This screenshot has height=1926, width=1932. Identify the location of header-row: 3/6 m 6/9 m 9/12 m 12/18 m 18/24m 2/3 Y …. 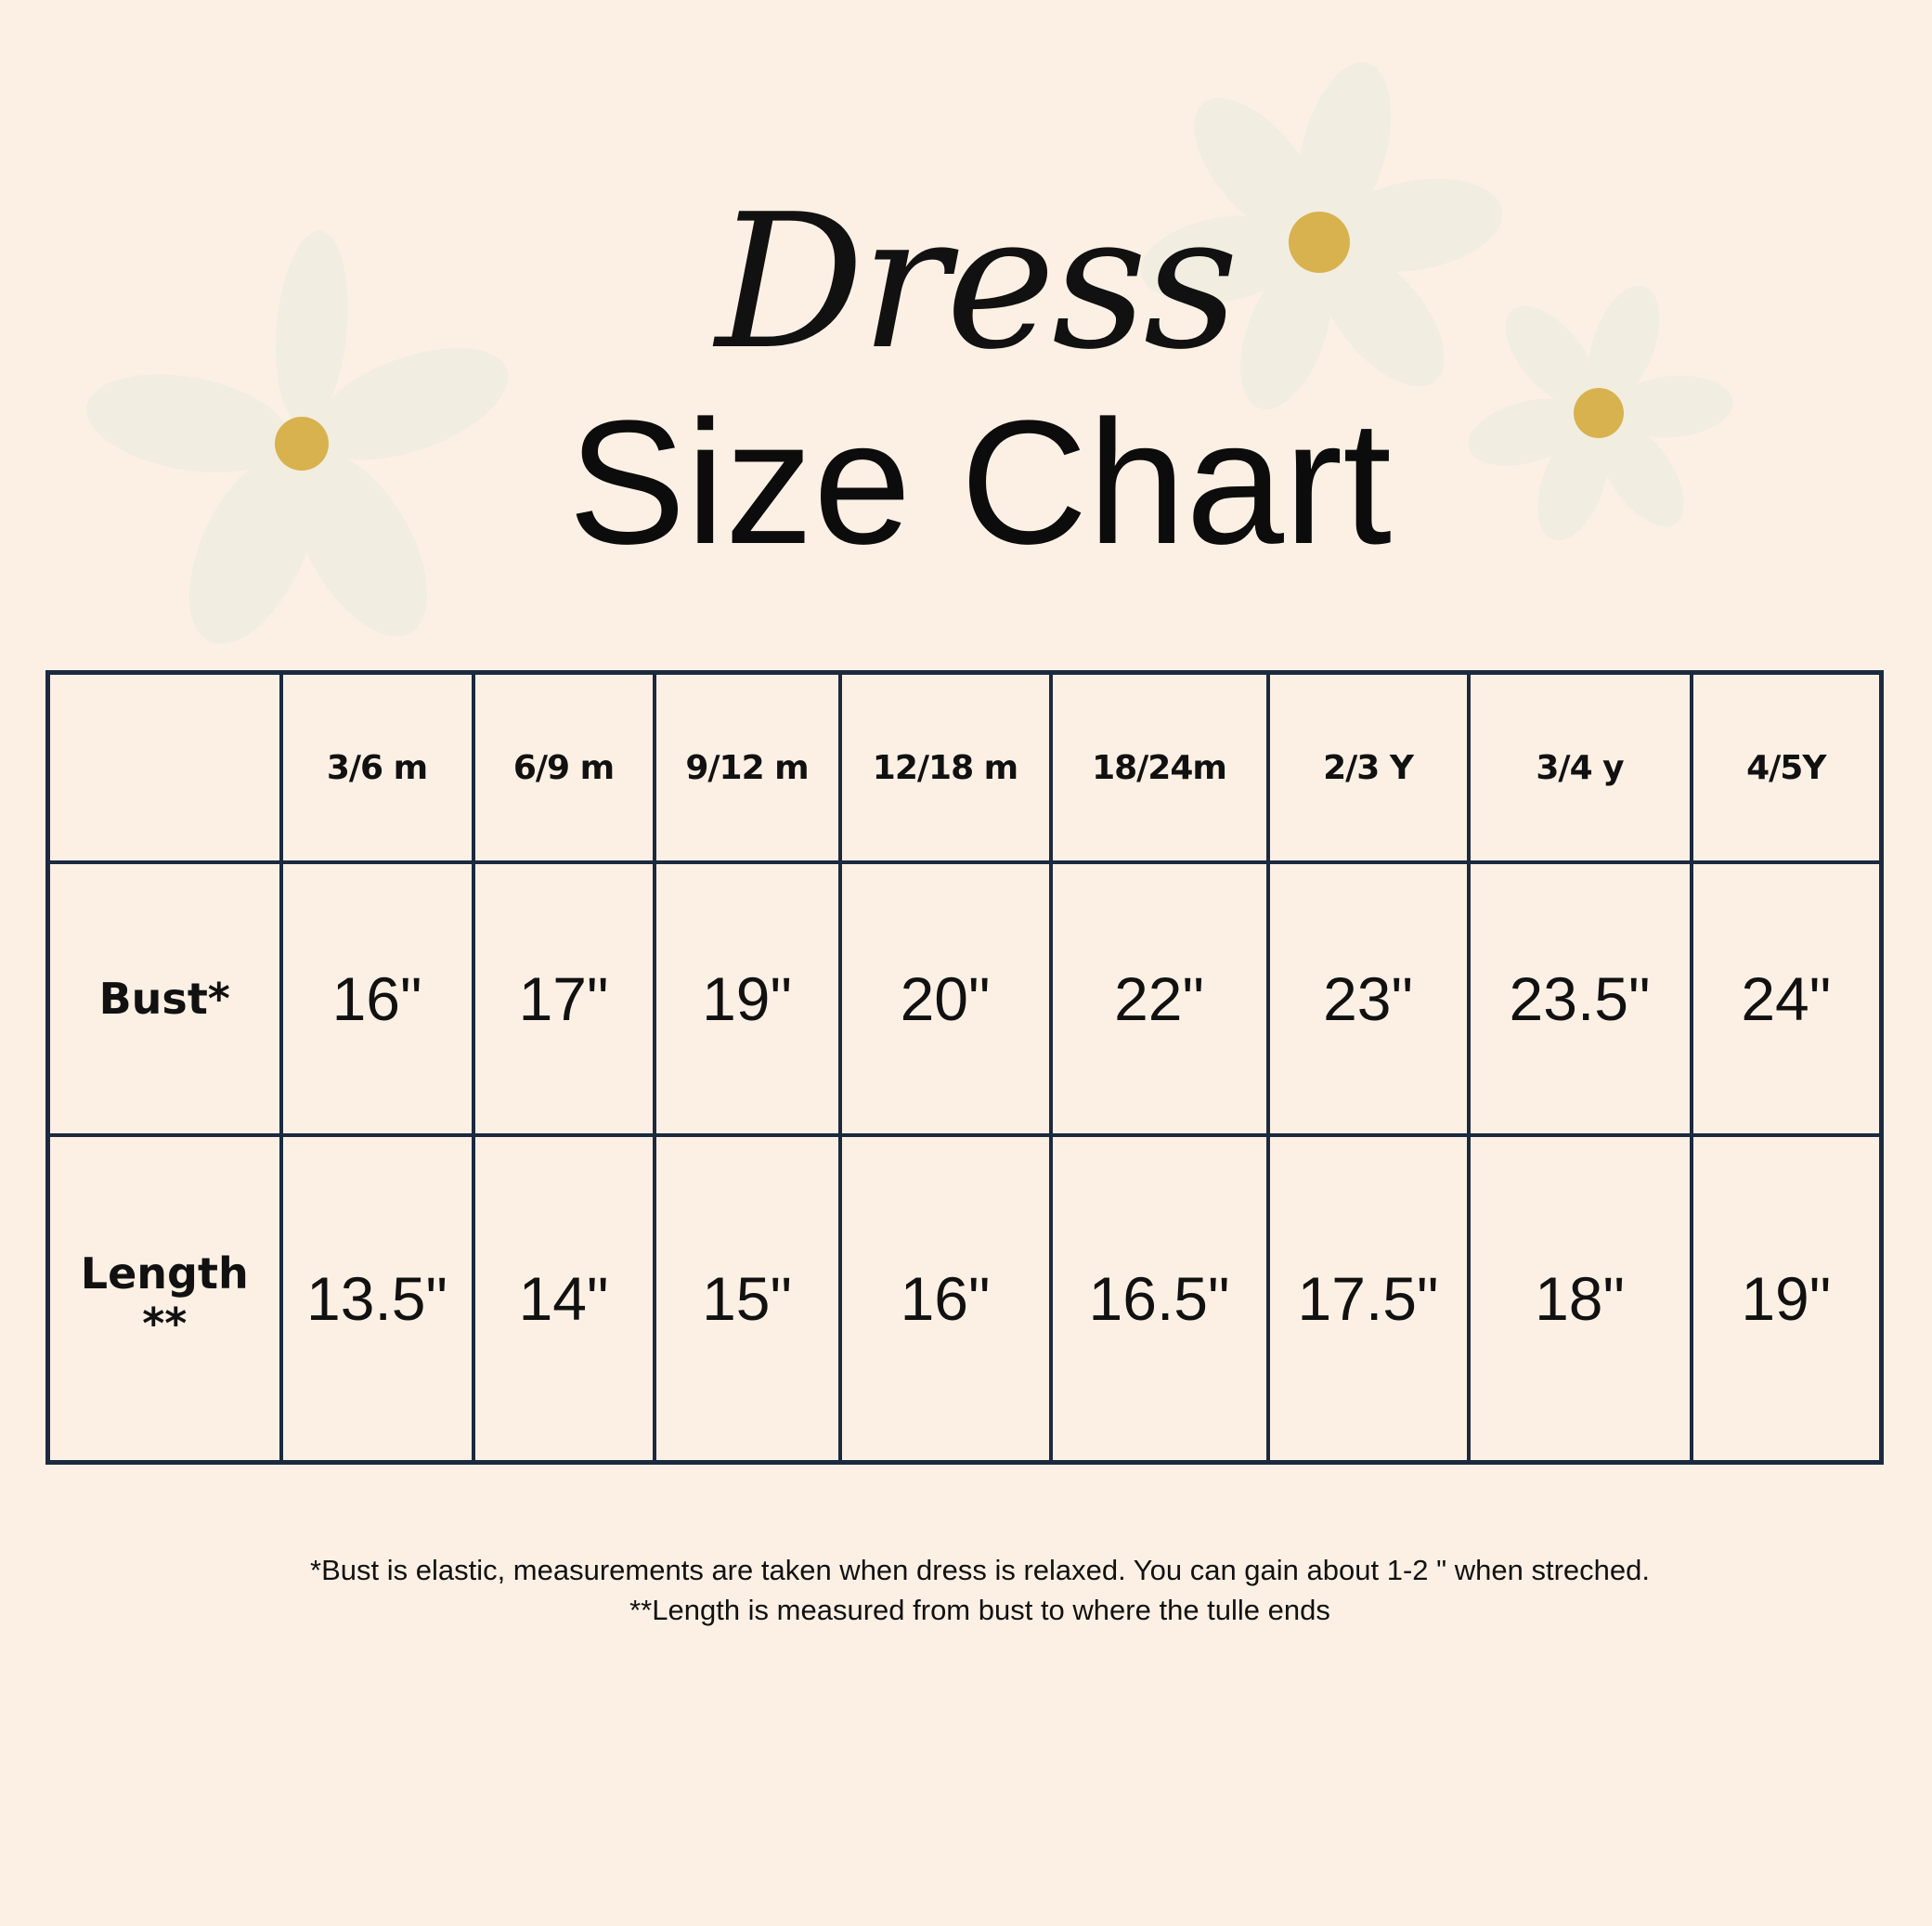
(964, 767).